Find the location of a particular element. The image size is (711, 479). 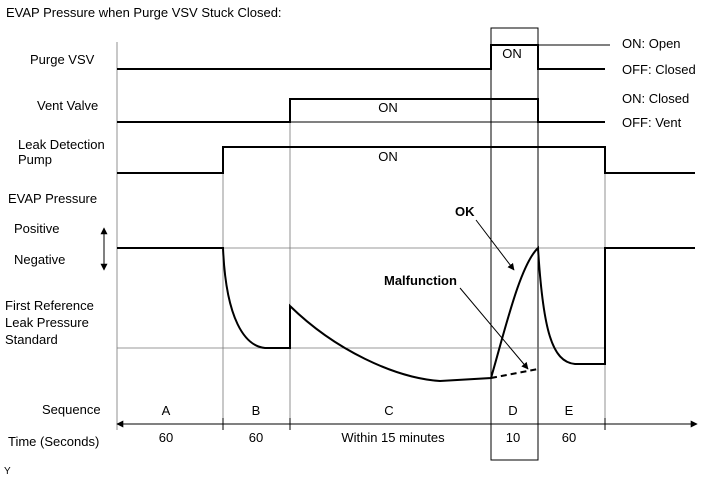

reference-label-line2: Leak Pressure is located at coordinates (47, 322).